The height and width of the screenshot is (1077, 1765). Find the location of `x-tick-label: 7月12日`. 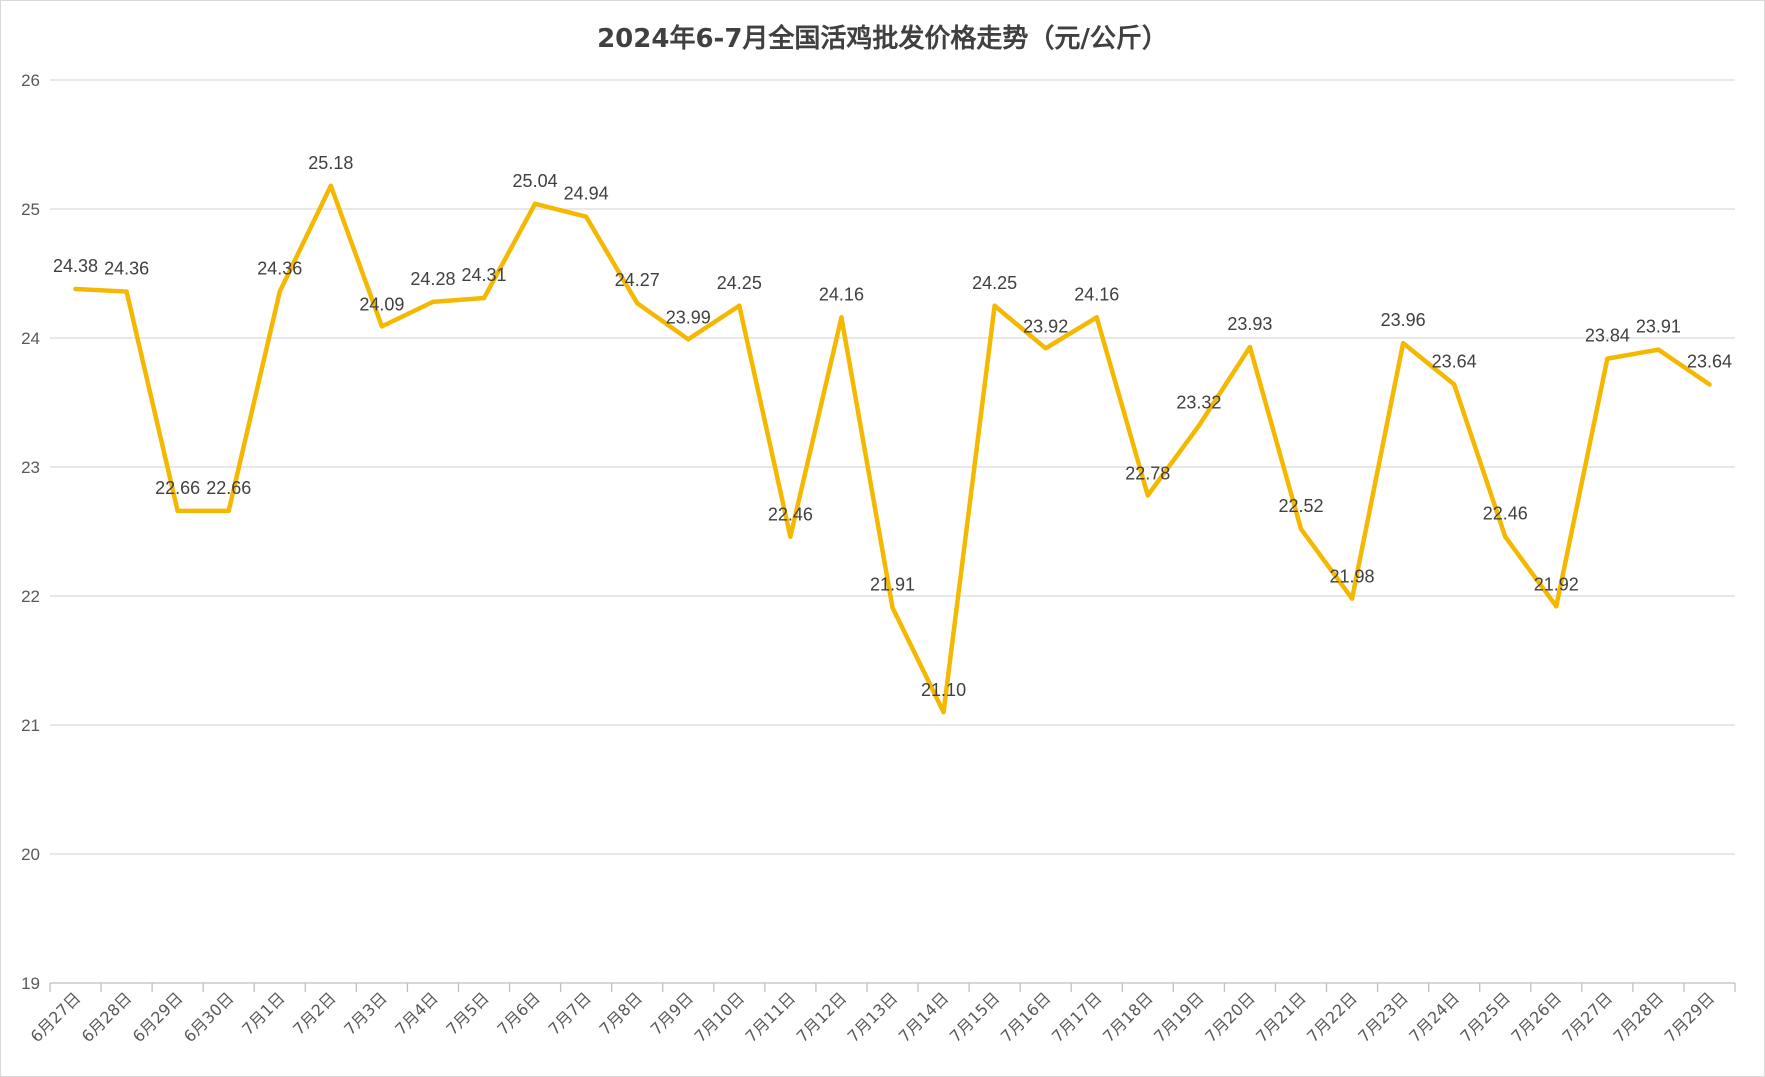

x-tick-label: 7月12日 is located at coordinates (822, 1017).